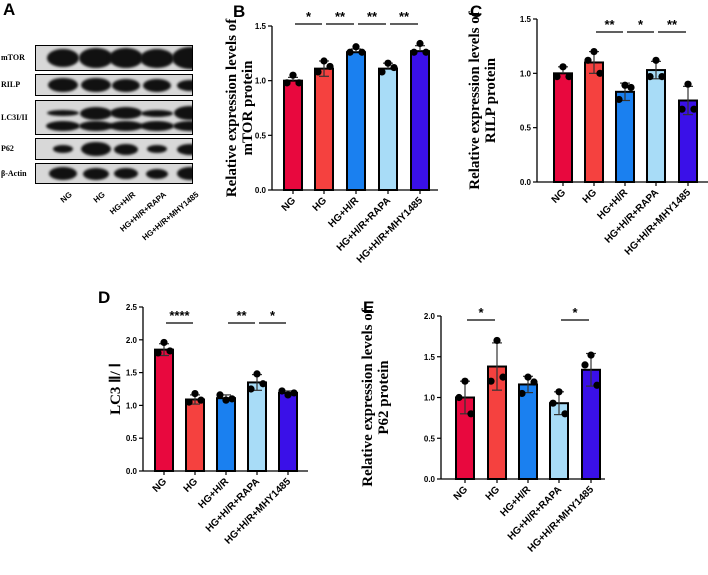 The image size is (708, 575). What do you see at coordinates (132, 405) in the screenshot?
I see `y-tick-label: 1.0` at bounding box center [132, 405].